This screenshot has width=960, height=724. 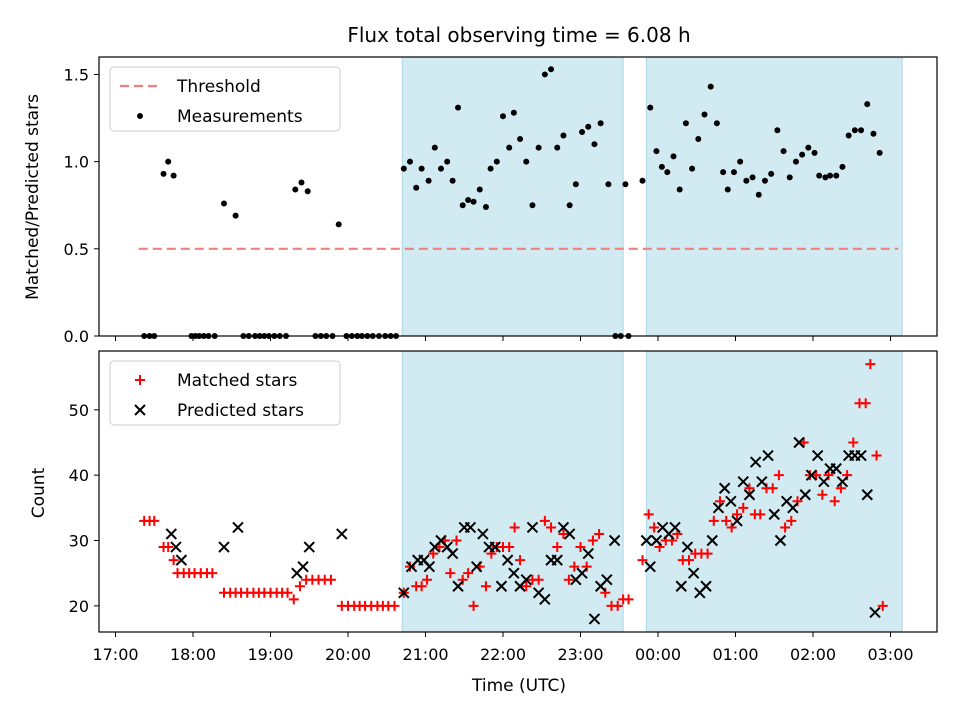 What do you see at coordinates (218, 87) in the screenshot?
I see `legend-label: Threshold` at bounding box center [218, 87].